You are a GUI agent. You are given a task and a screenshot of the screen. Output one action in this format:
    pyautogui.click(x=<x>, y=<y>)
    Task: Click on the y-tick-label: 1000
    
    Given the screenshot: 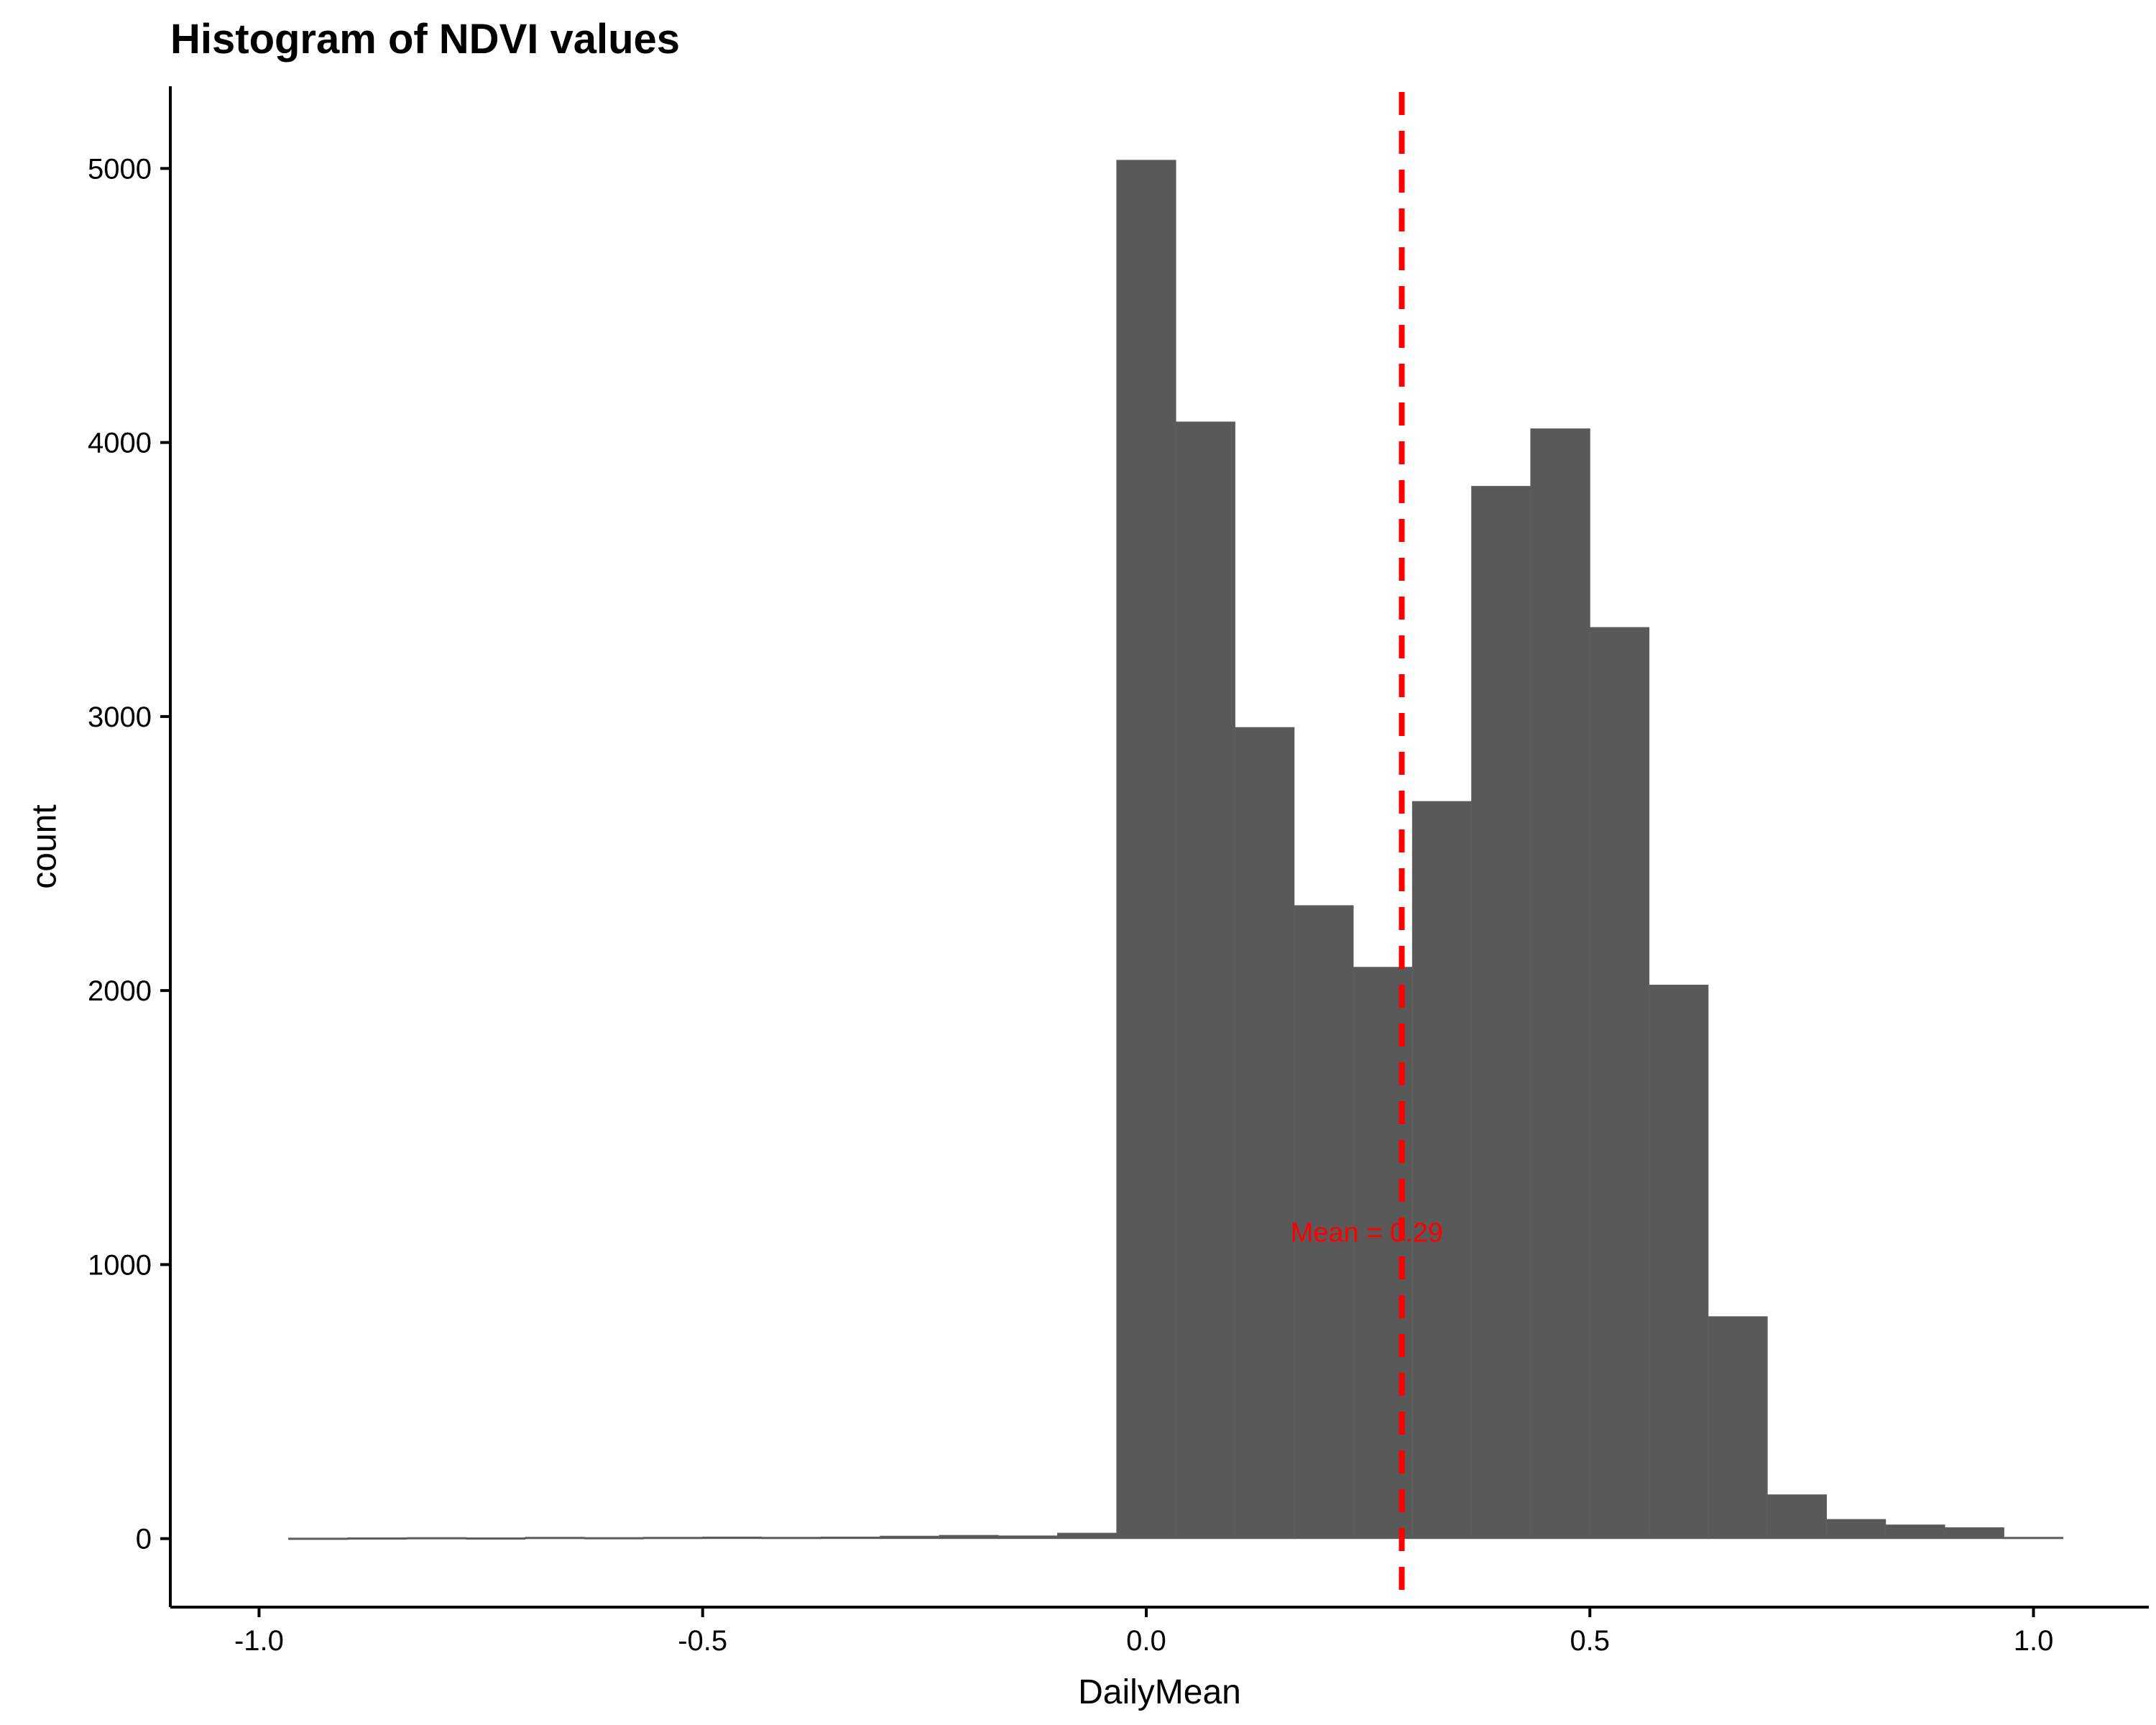 What is the action you would take?
    pyautogui.click(x=120, y=1265)
    